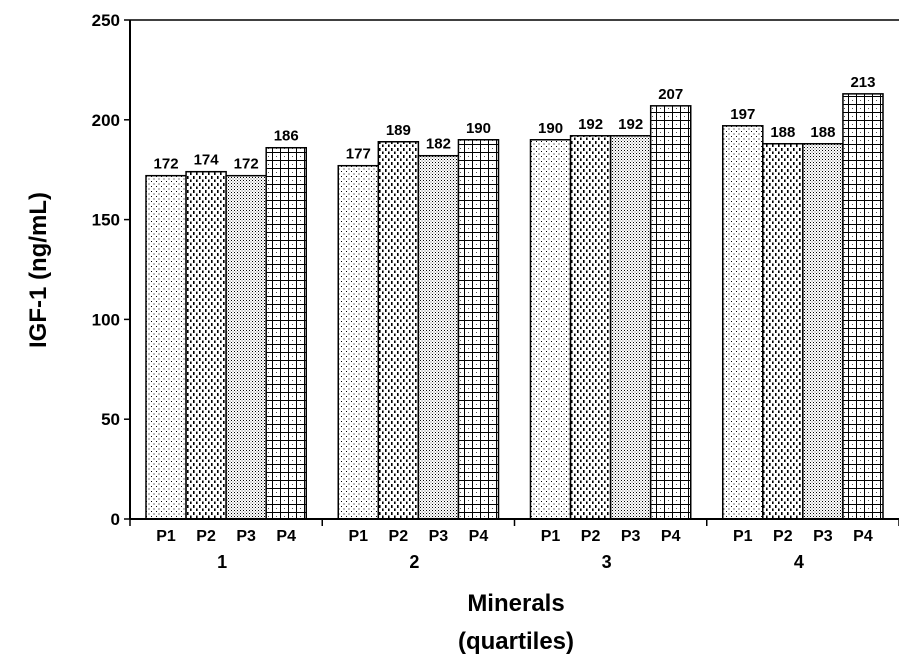 This screenshot has height=668, width=899. Describe the element at coordinates (590, 327) in the screenshot. I see `bar-3-P2` at that location.